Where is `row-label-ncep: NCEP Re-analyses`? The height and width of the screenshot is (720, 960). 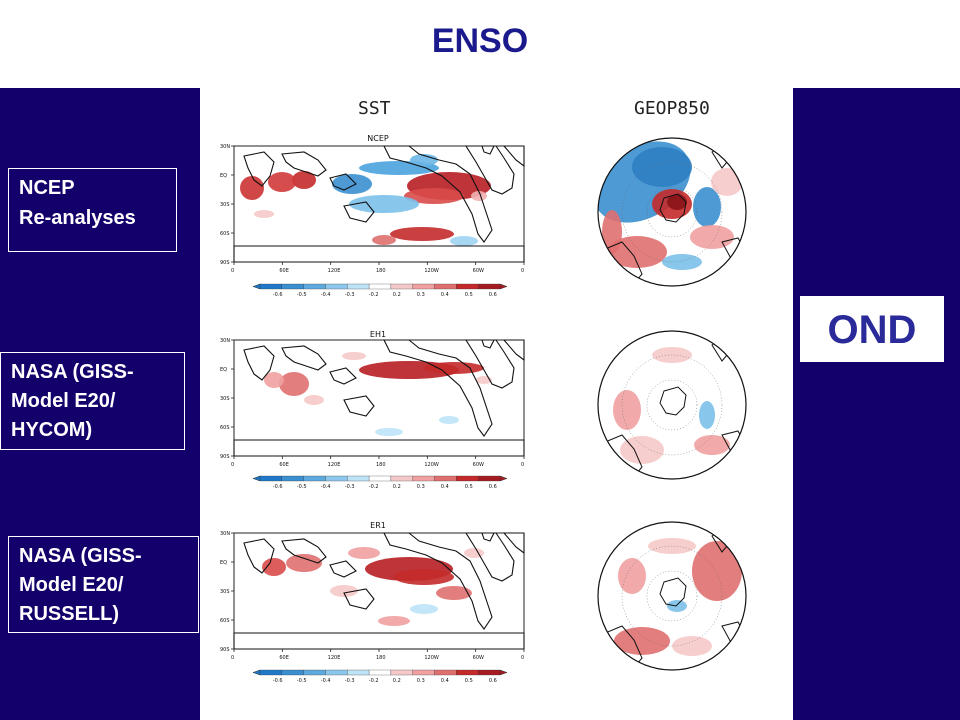 row-label-ncep: NCEP Re-analyses is located at coordinates (92, 210).